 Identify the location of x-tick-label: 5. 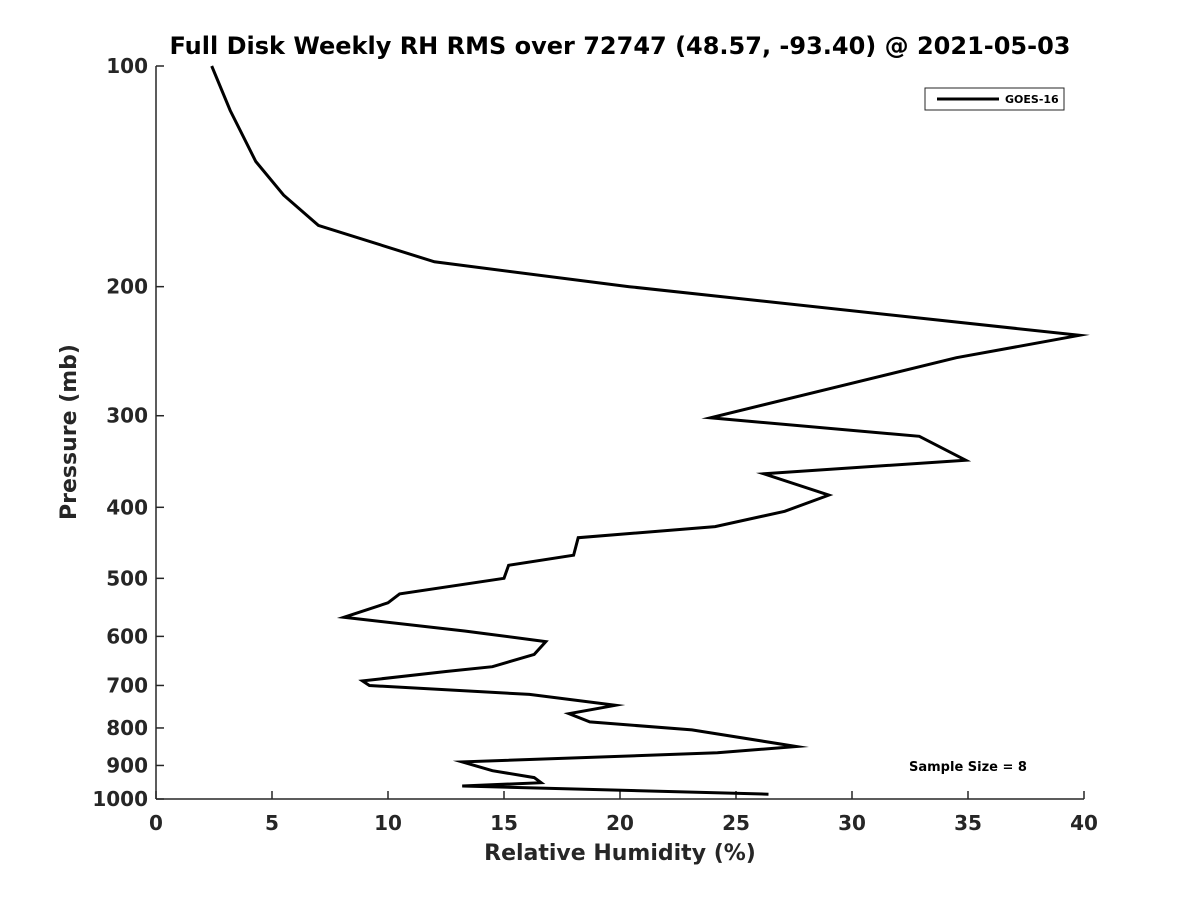
(272, 823).